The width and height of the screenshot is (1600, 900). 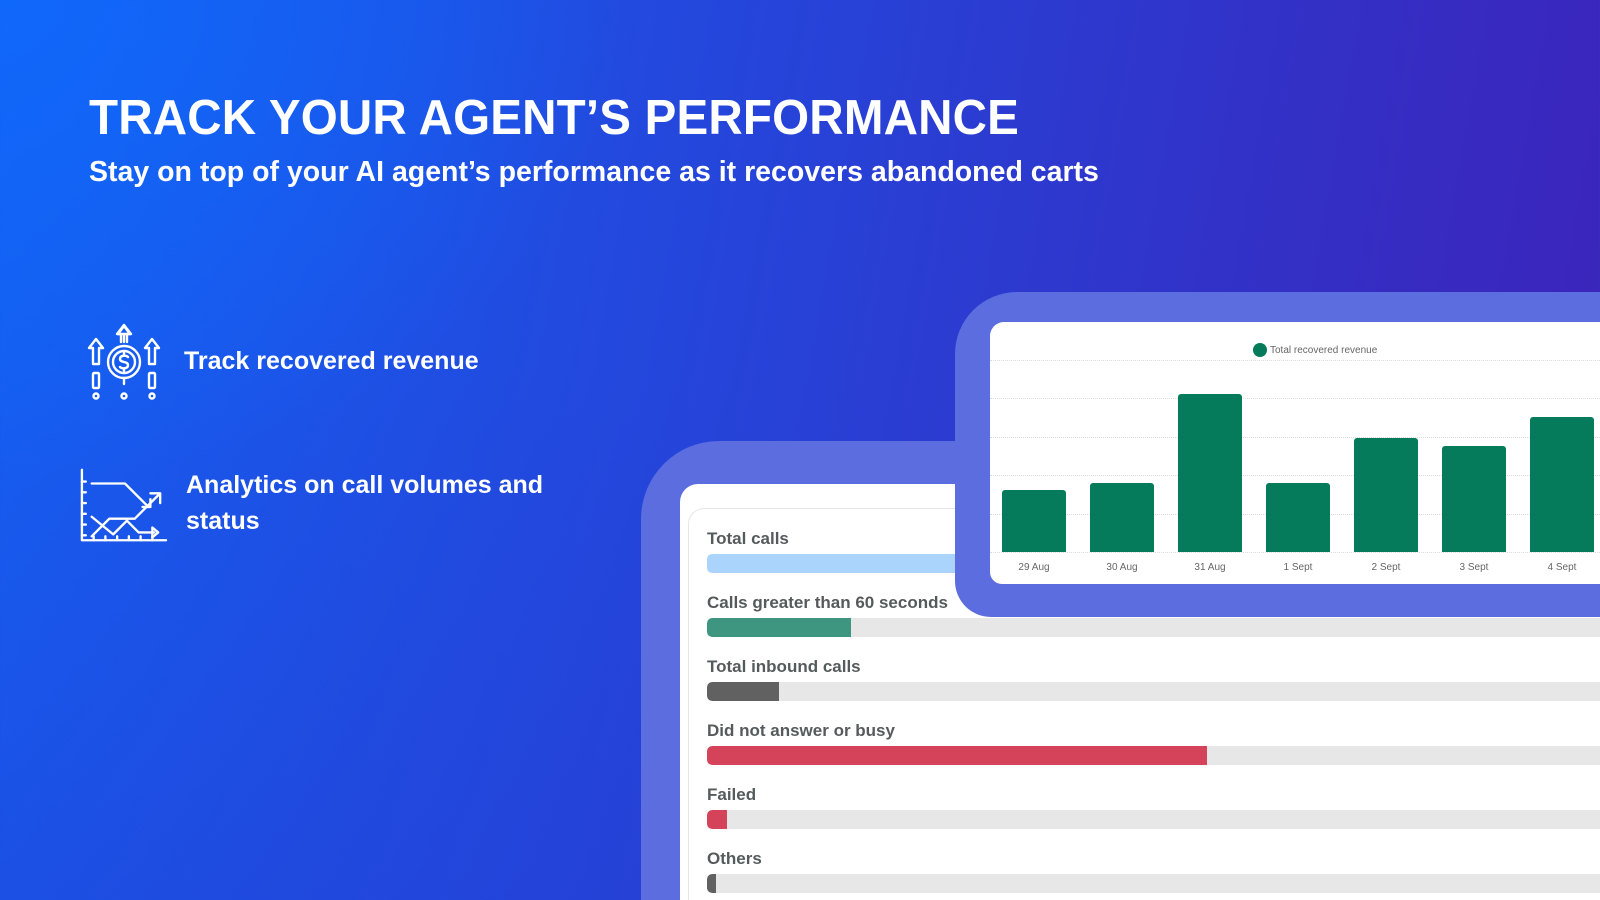 I want to click on x-tick-label: 30 Aug, so click(x=1122, y=567).